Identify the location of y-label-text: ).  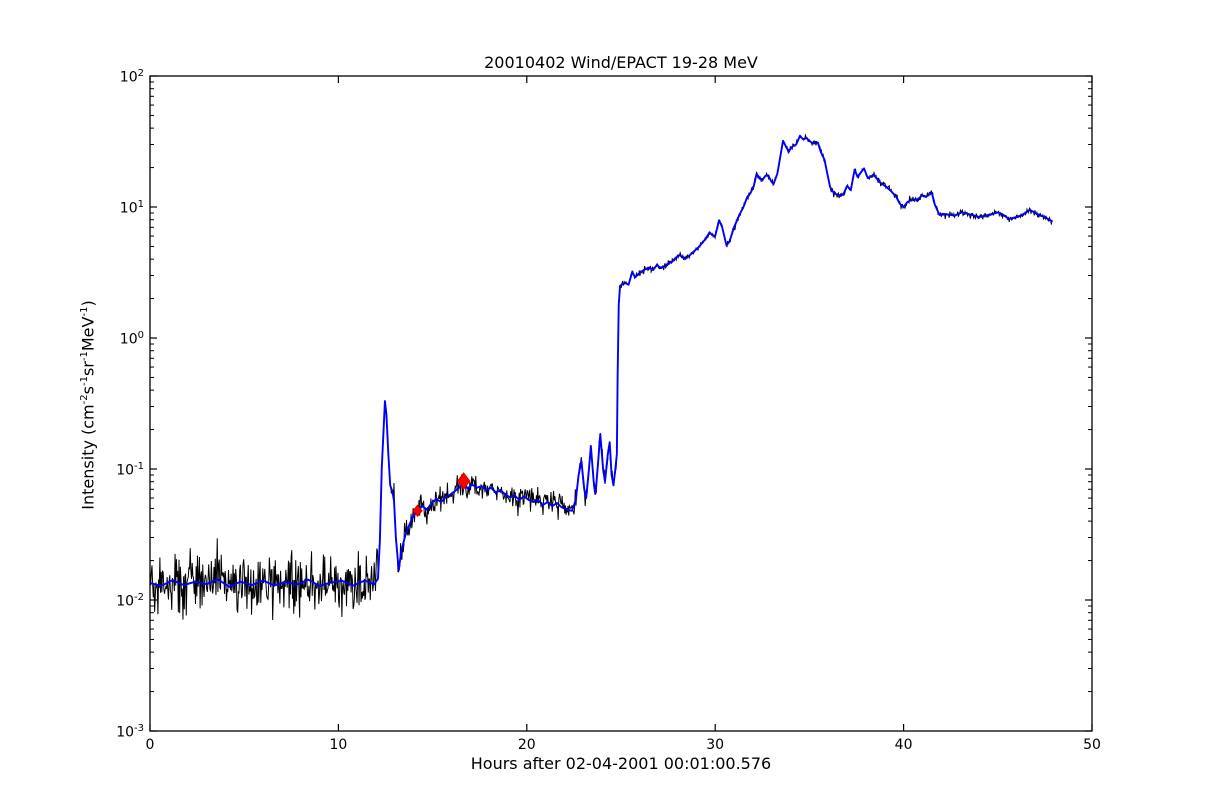
(88, 303).